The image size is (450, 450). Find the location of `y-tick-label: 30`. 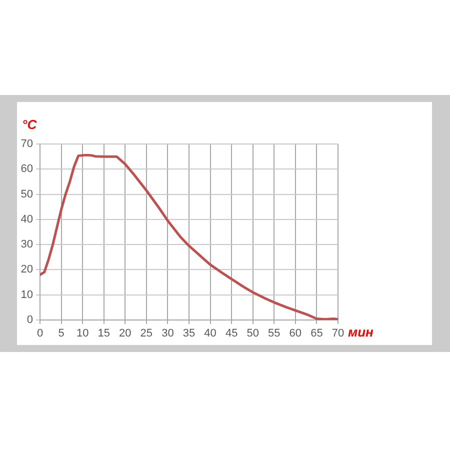

y-tick-label: 30 is located at coordinates (26, 244).